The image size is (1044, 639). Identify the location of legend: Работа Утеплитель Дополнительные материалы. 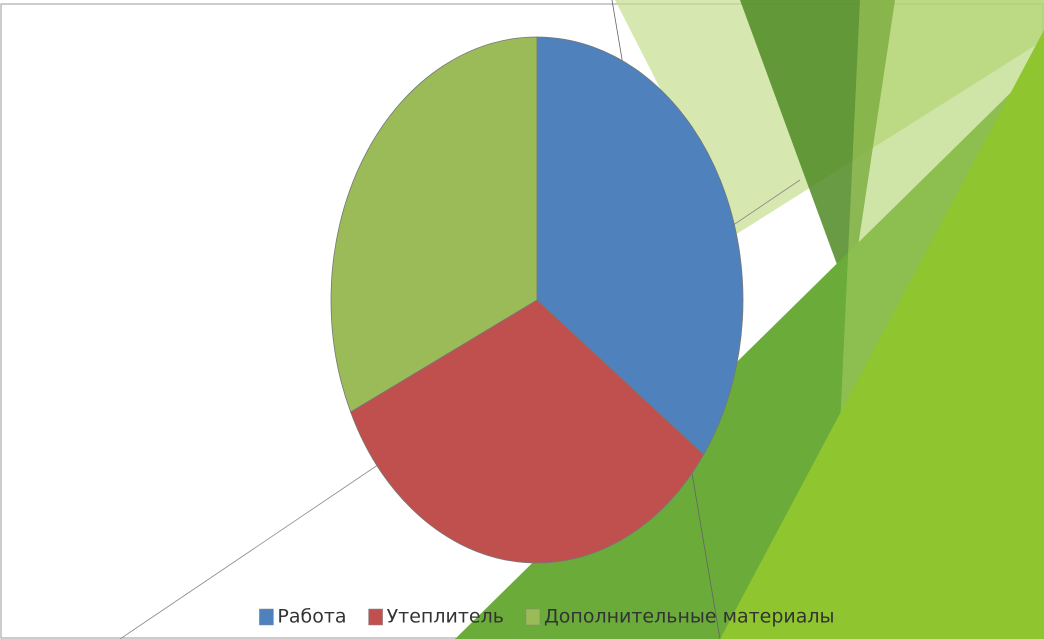
(547, 617).